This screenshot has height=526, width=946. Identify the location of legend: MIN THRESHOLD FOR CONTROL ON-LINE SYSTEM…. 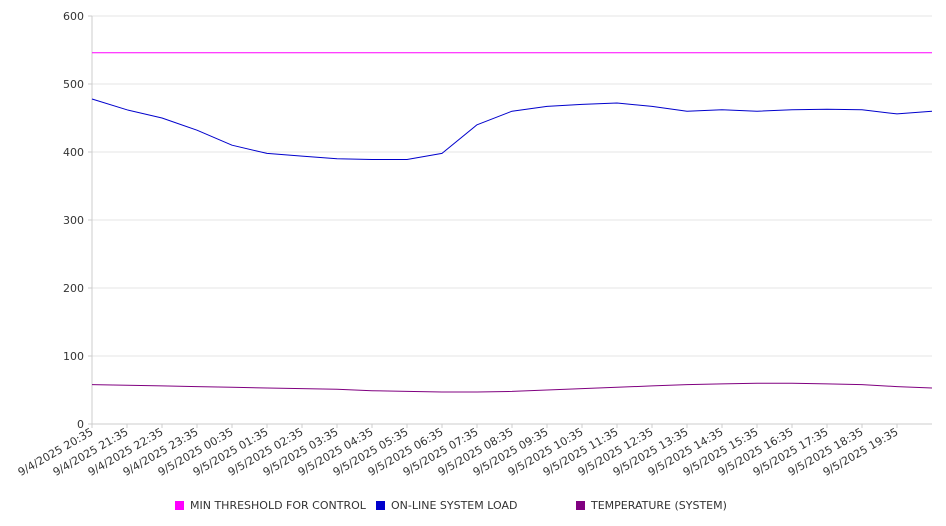
(473, 507).